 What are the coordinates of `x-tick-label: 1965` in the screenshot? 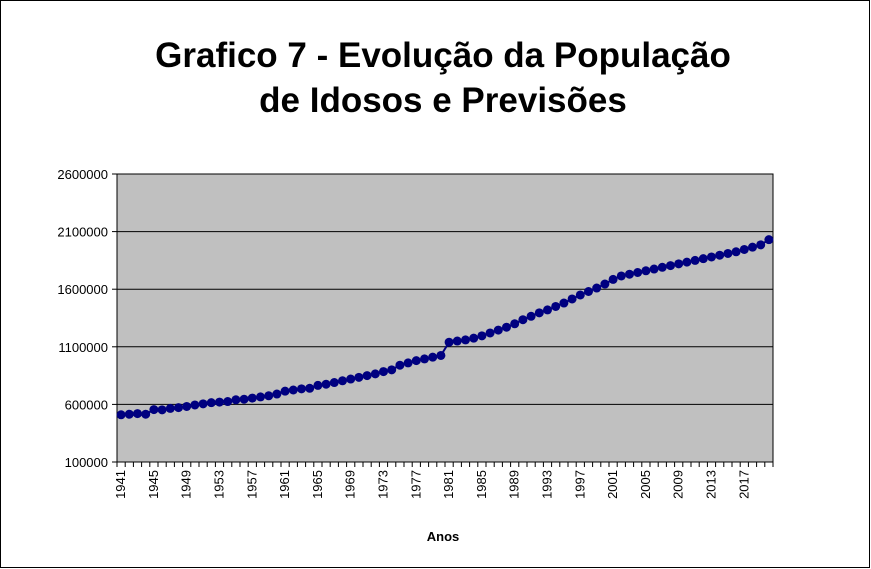 It's located at (317, 484).